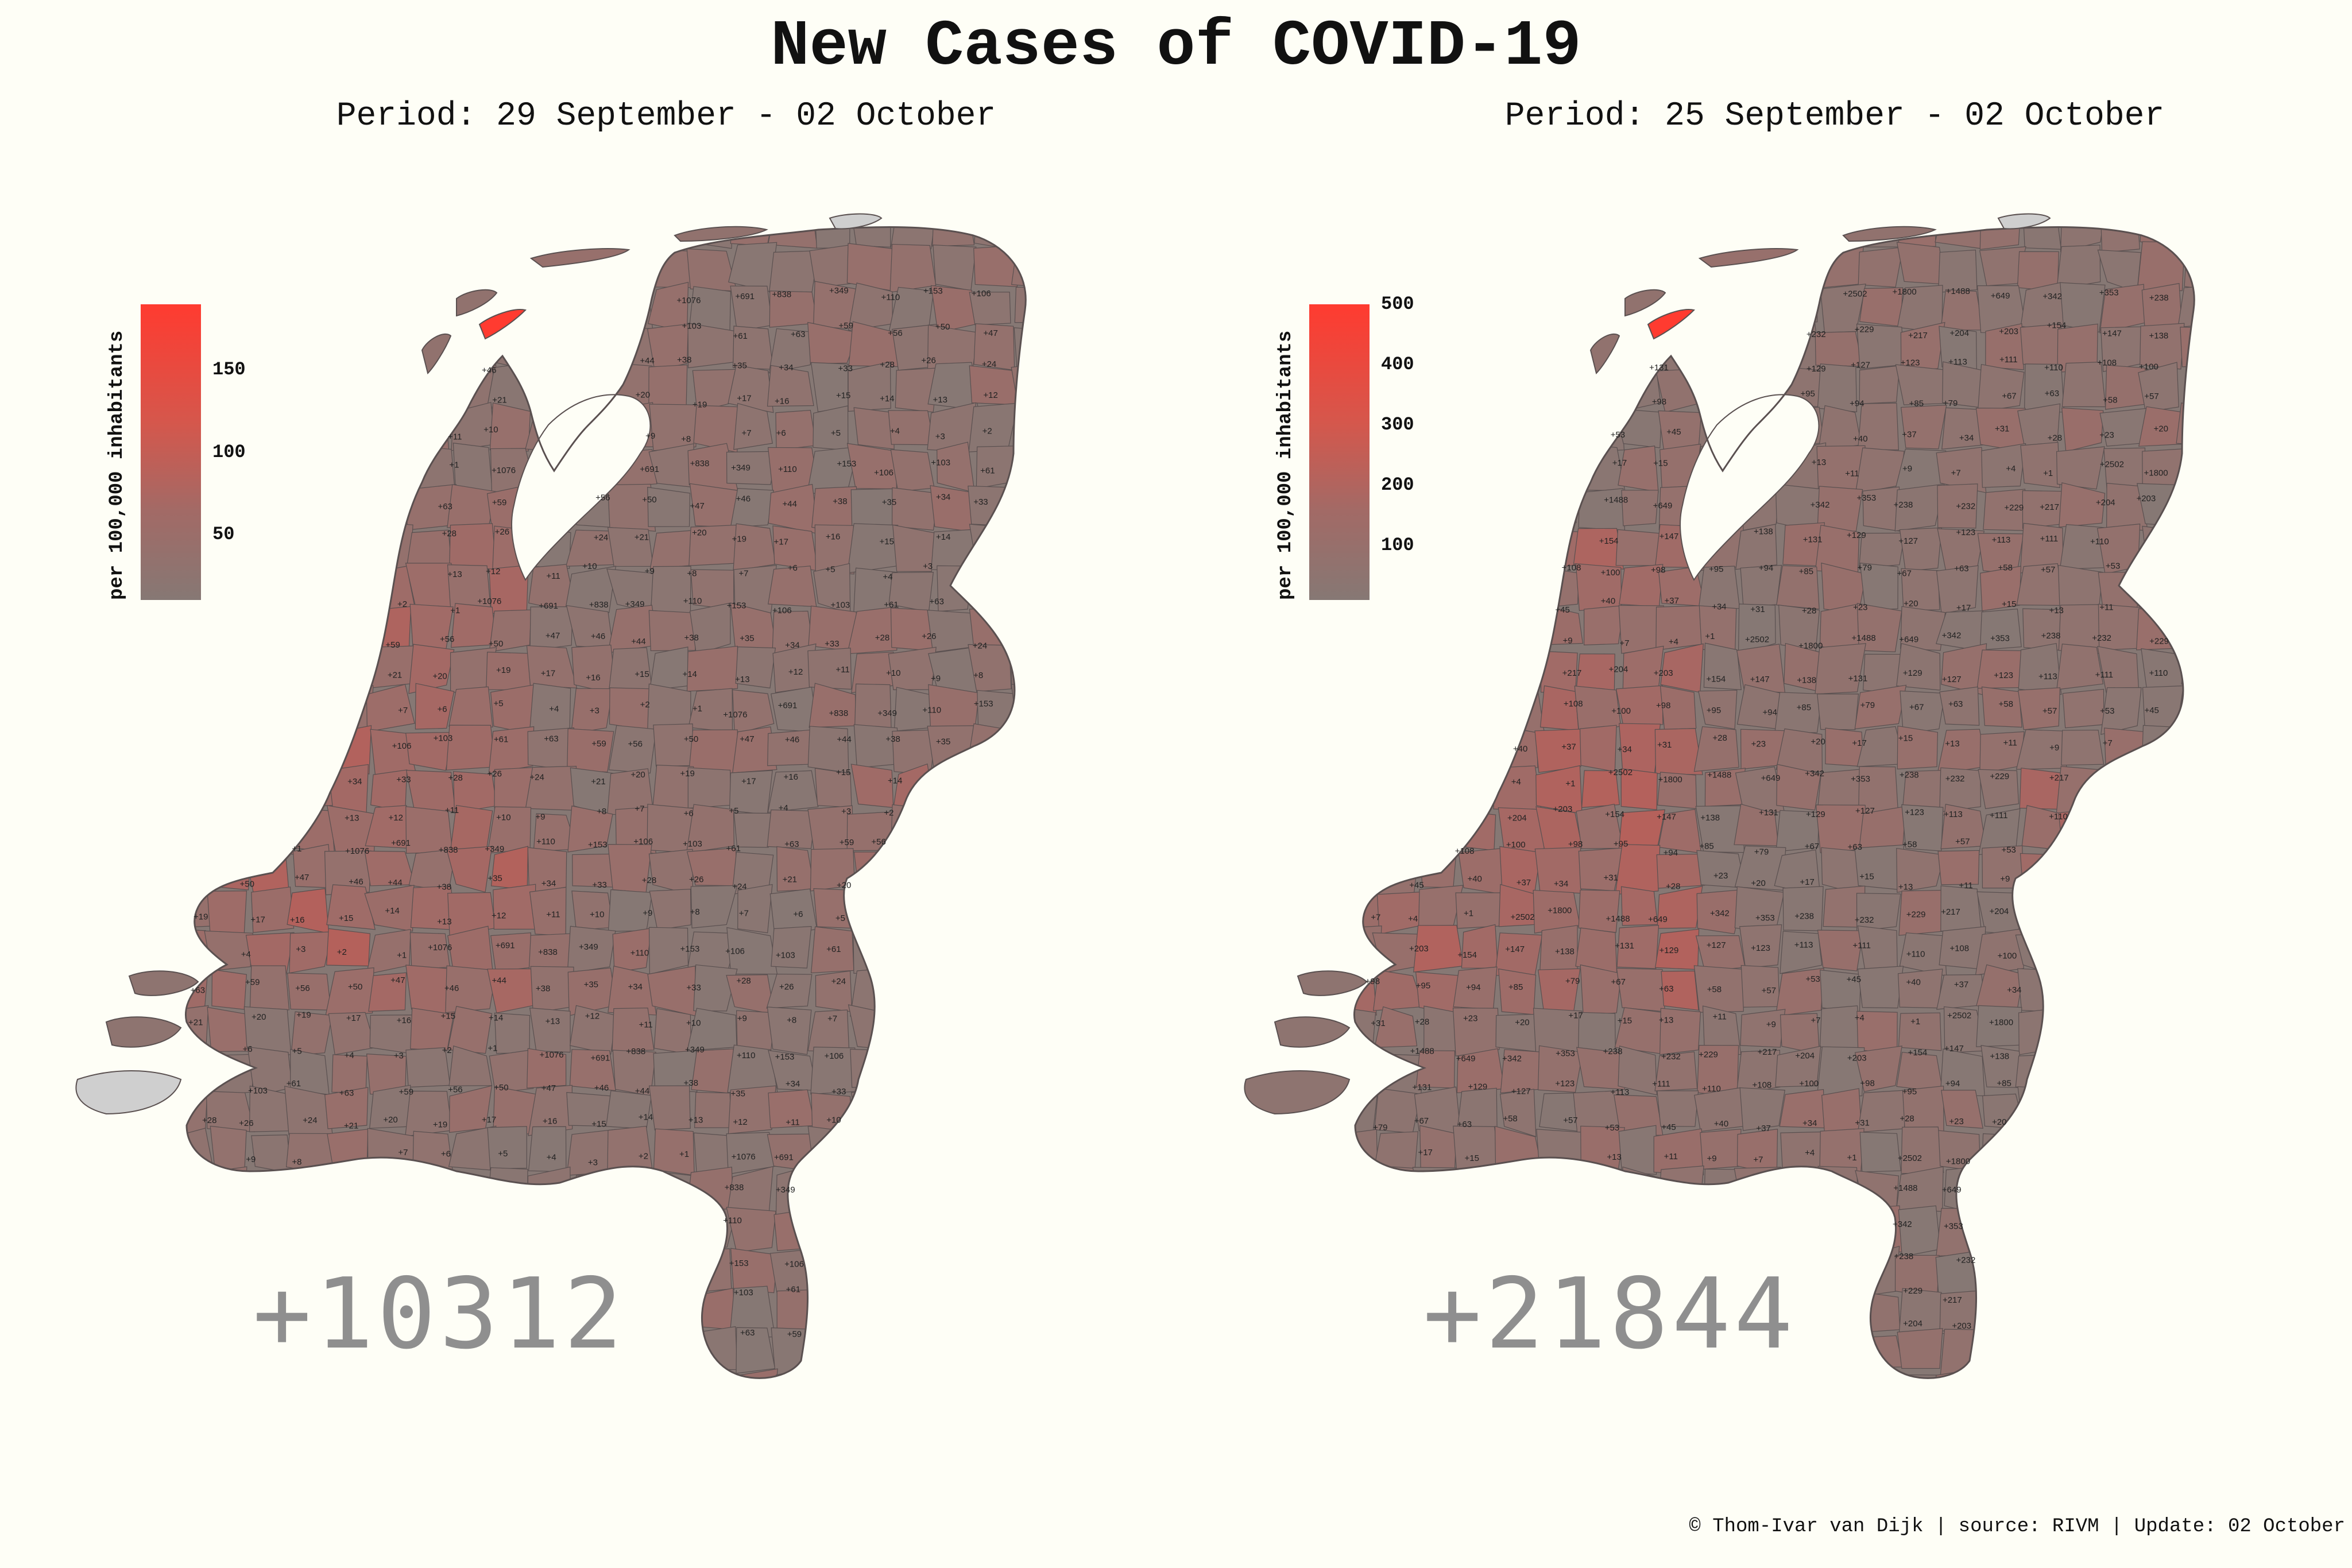  I want to click on case-count-label: +13, so click(352, 818).